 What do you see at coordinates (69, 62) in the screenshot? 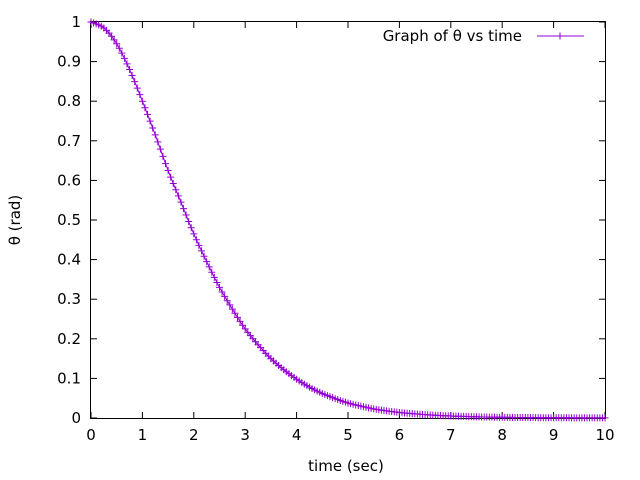
I see `y-tick-label: 0.9` at bounding box center [69, 62].